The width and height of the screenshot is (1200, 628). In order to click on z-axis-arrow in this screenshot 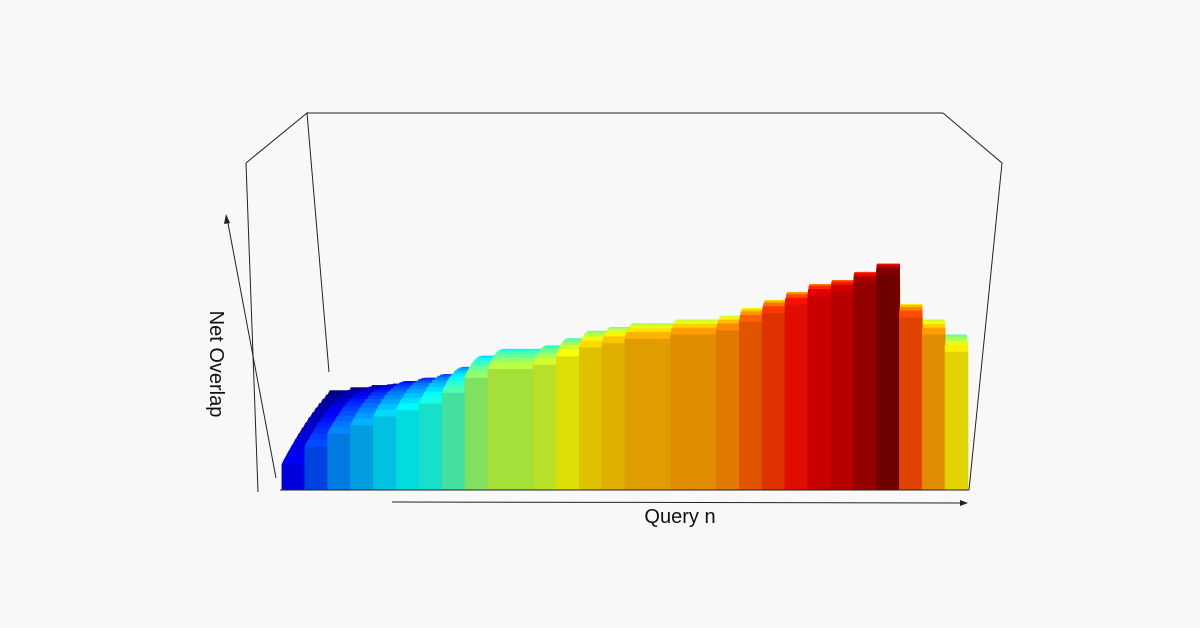, I will do `click(251, 348)`.